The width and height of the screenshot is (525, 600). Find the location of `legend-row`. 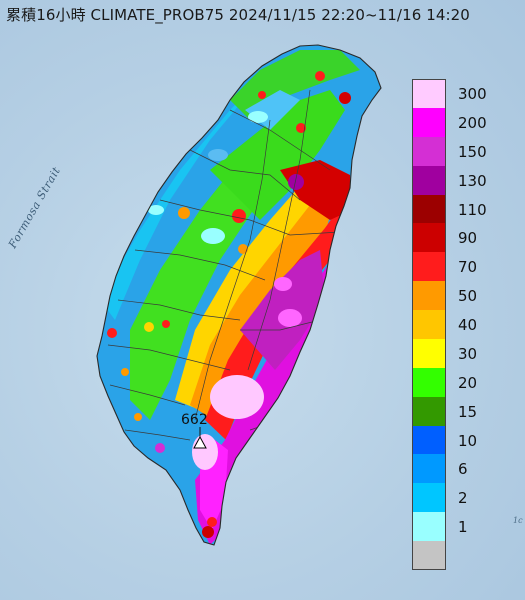

legend-row is located at coordinates (457, 555).